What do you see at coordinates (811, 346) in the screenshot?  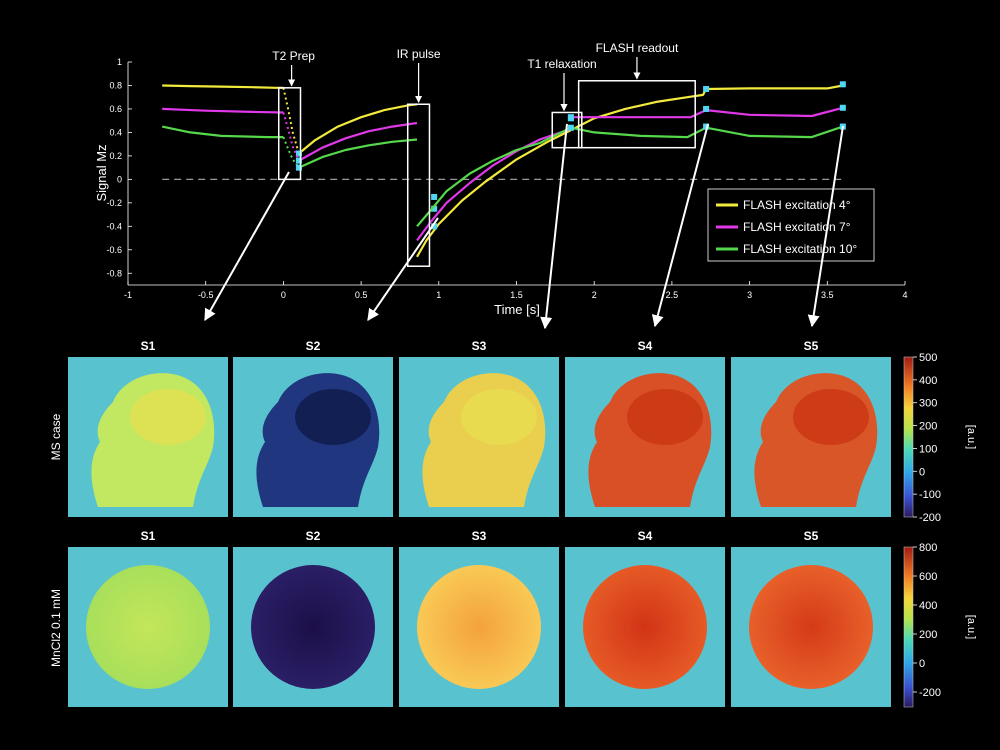 I see `panel-title: S5` at bounding box center [811, 346].